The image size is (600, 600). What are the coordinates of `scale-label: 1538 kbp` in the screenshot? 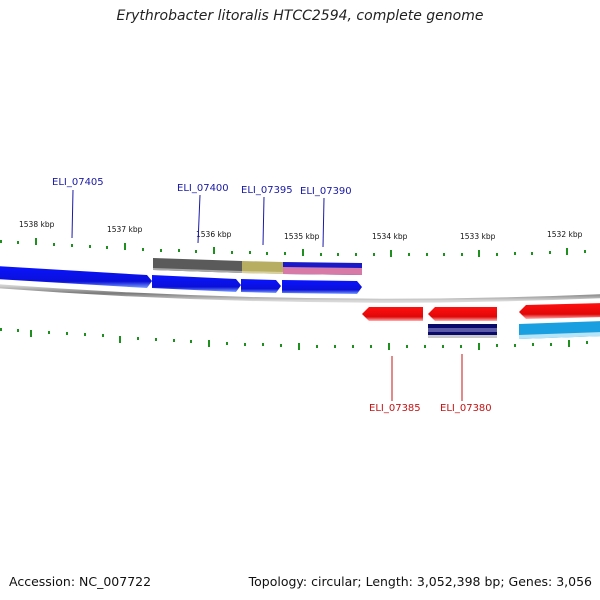 It's located at (37, 224).